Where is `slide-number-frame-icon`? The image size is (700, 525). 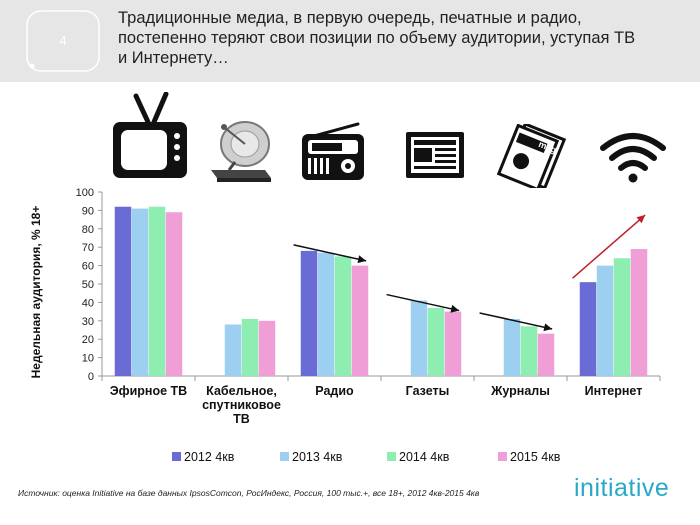
slide-number-frame-icon is located at coordinates (63, 41).